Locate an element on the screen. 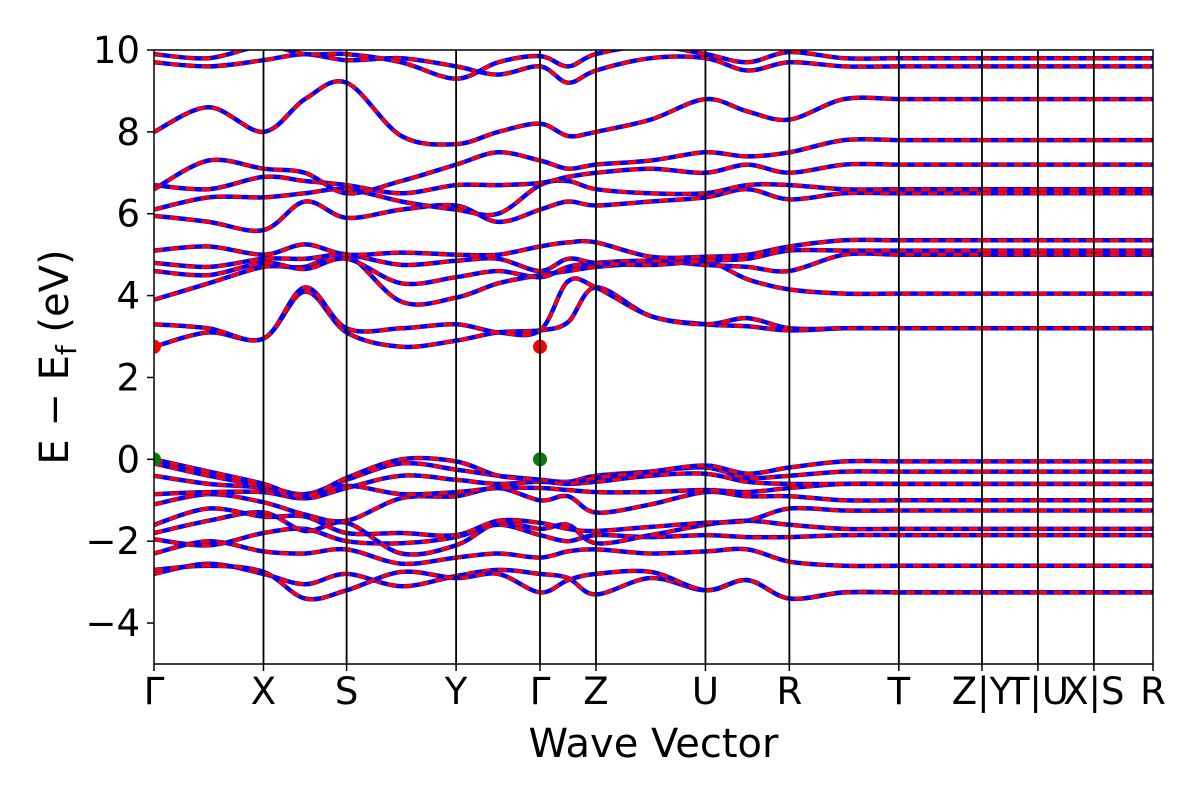 This screenshot has height=800, width=1200. y-tick-label: −4 is located at coordinates (112, 623).